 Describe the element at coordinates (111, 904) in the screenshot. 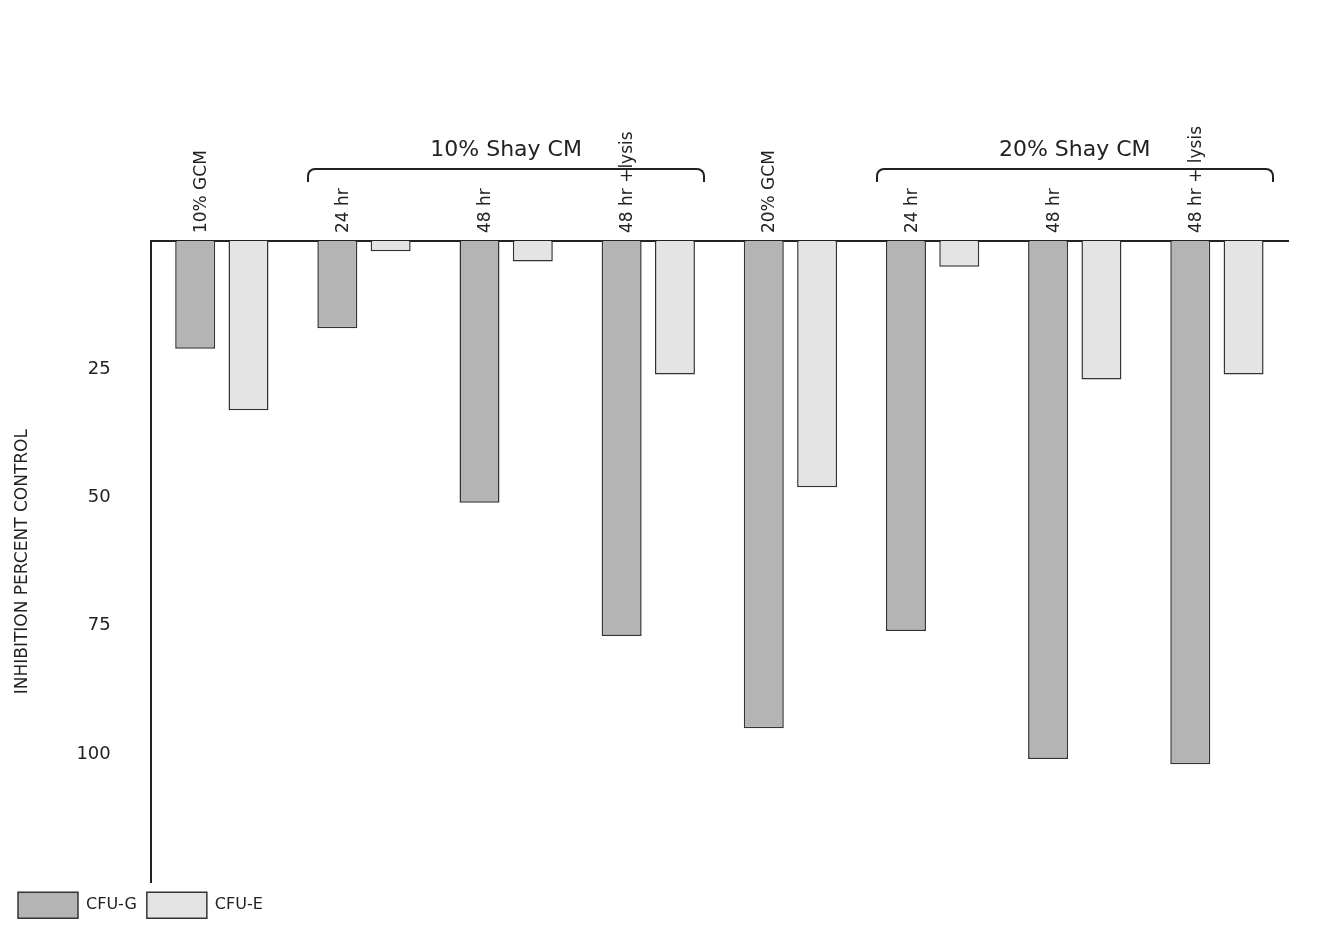

I see `legend-label: CFU-G` at that location.